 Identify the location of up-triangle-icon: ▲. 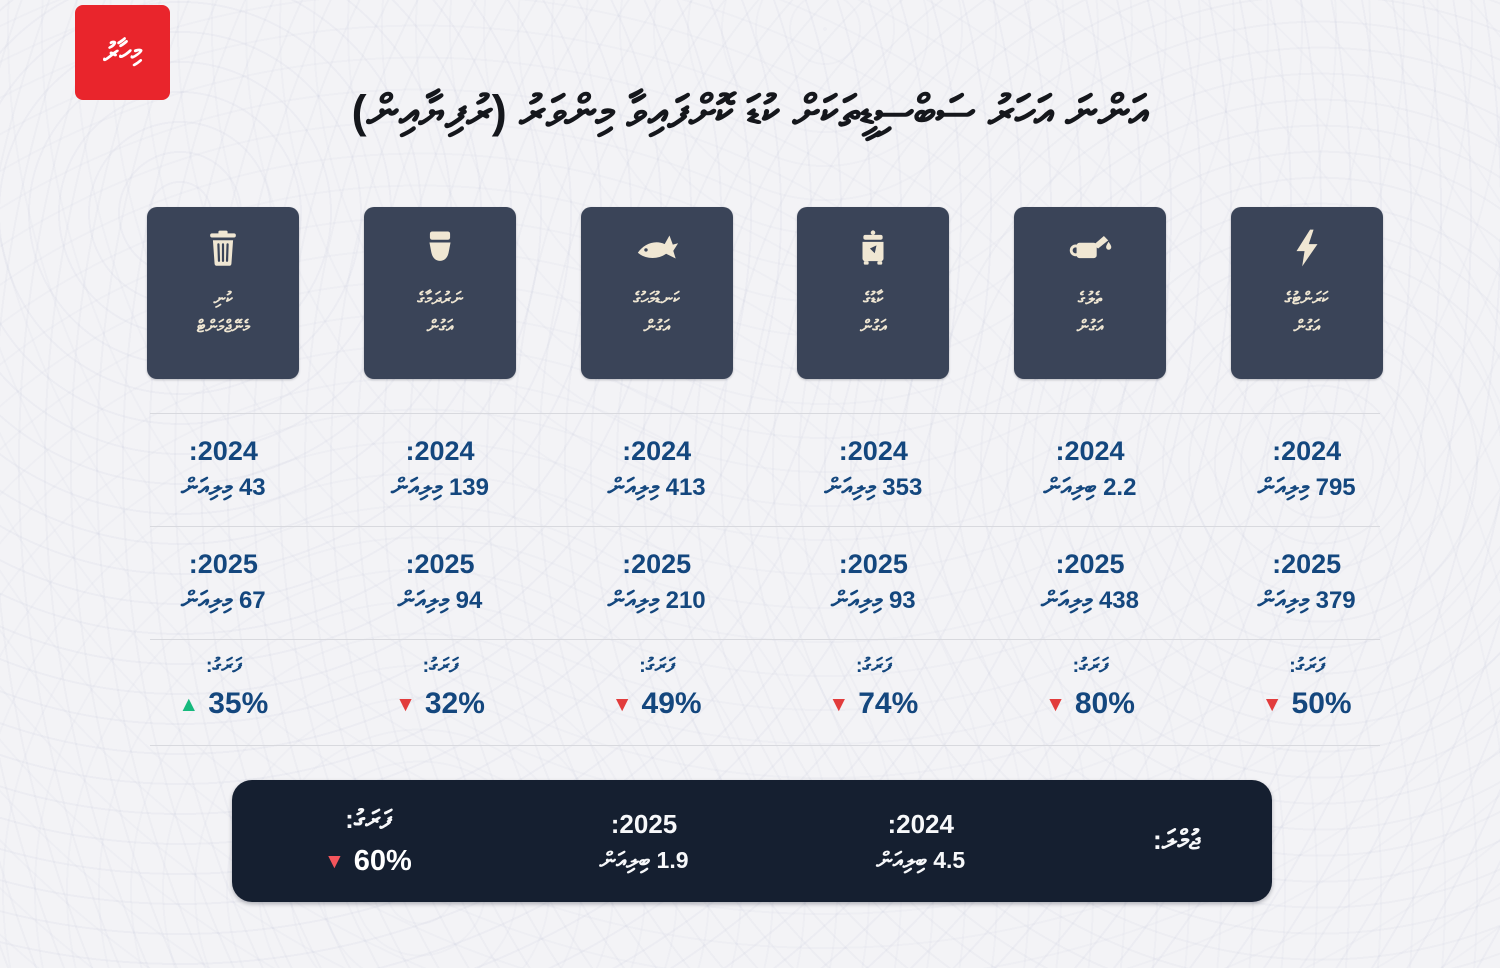
(189, 704).